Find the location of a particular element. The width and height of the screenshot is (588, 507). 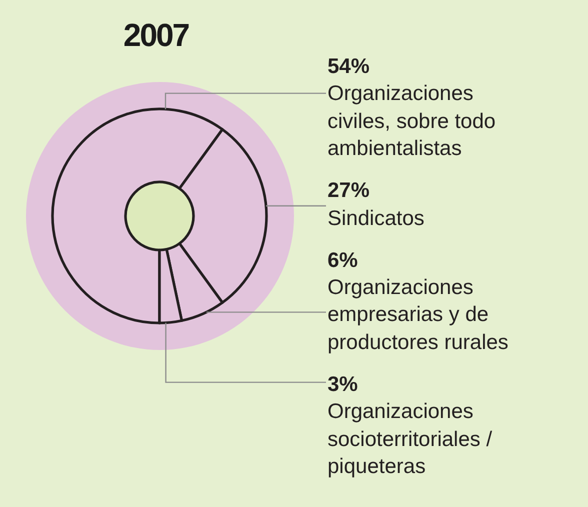

data-label: 27% is located at coordinates (349, 191).